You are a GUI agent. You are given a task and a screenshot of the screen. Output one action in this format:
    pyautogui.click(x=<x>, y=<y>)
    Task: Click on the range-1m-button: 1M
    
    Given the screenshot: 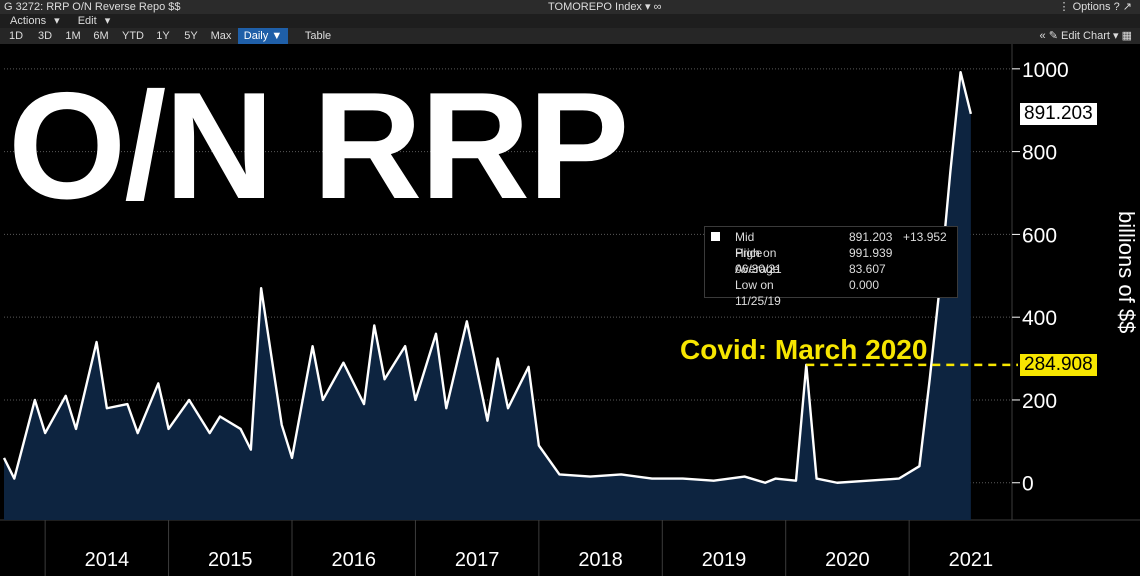 What is the action you would take?
    pyautogui.click(x=73, y=36)
    